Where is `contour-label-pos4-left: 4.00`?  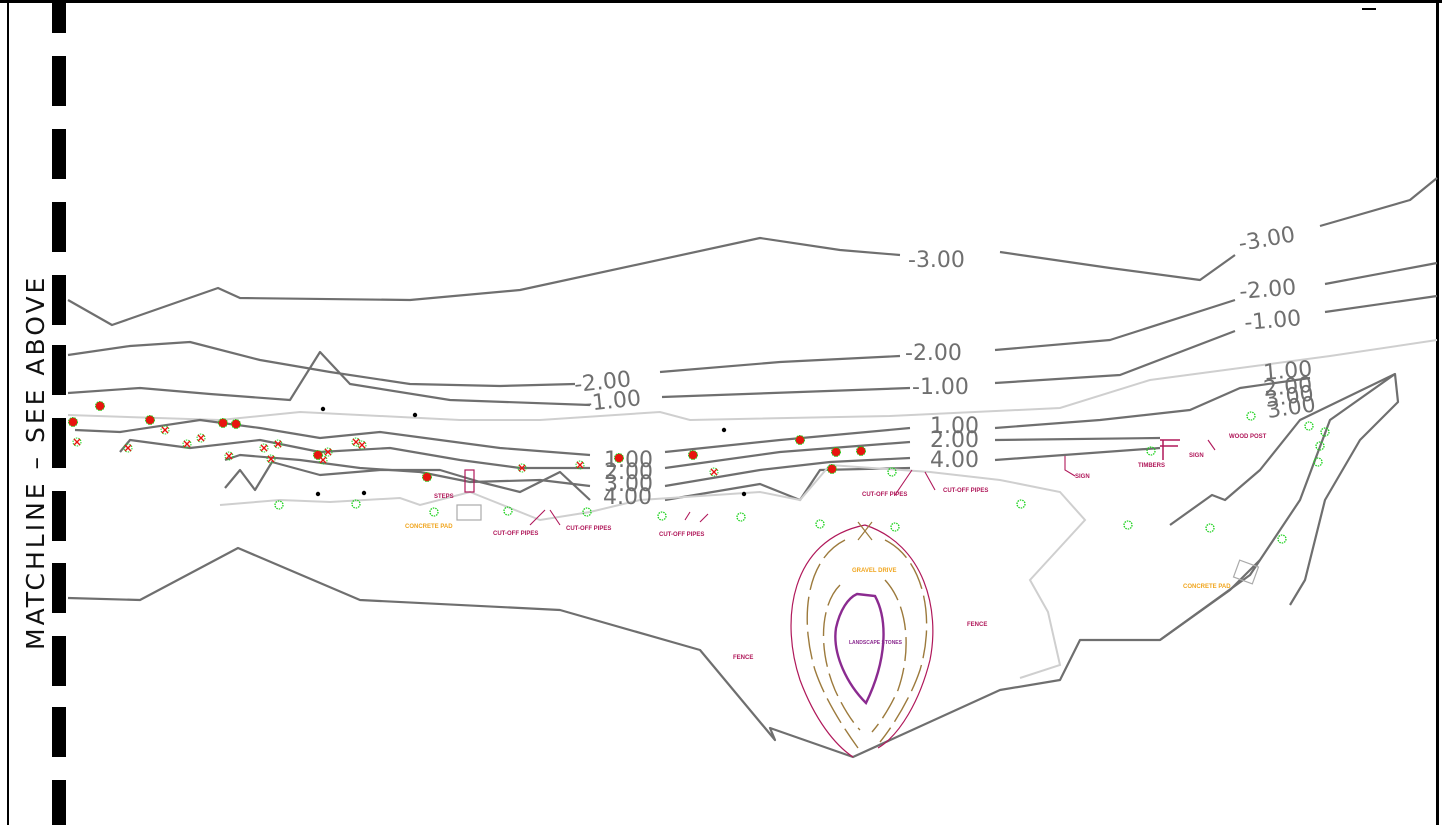
contour-label-pos4-left: 4.00 is located at coordinates (627, 497).